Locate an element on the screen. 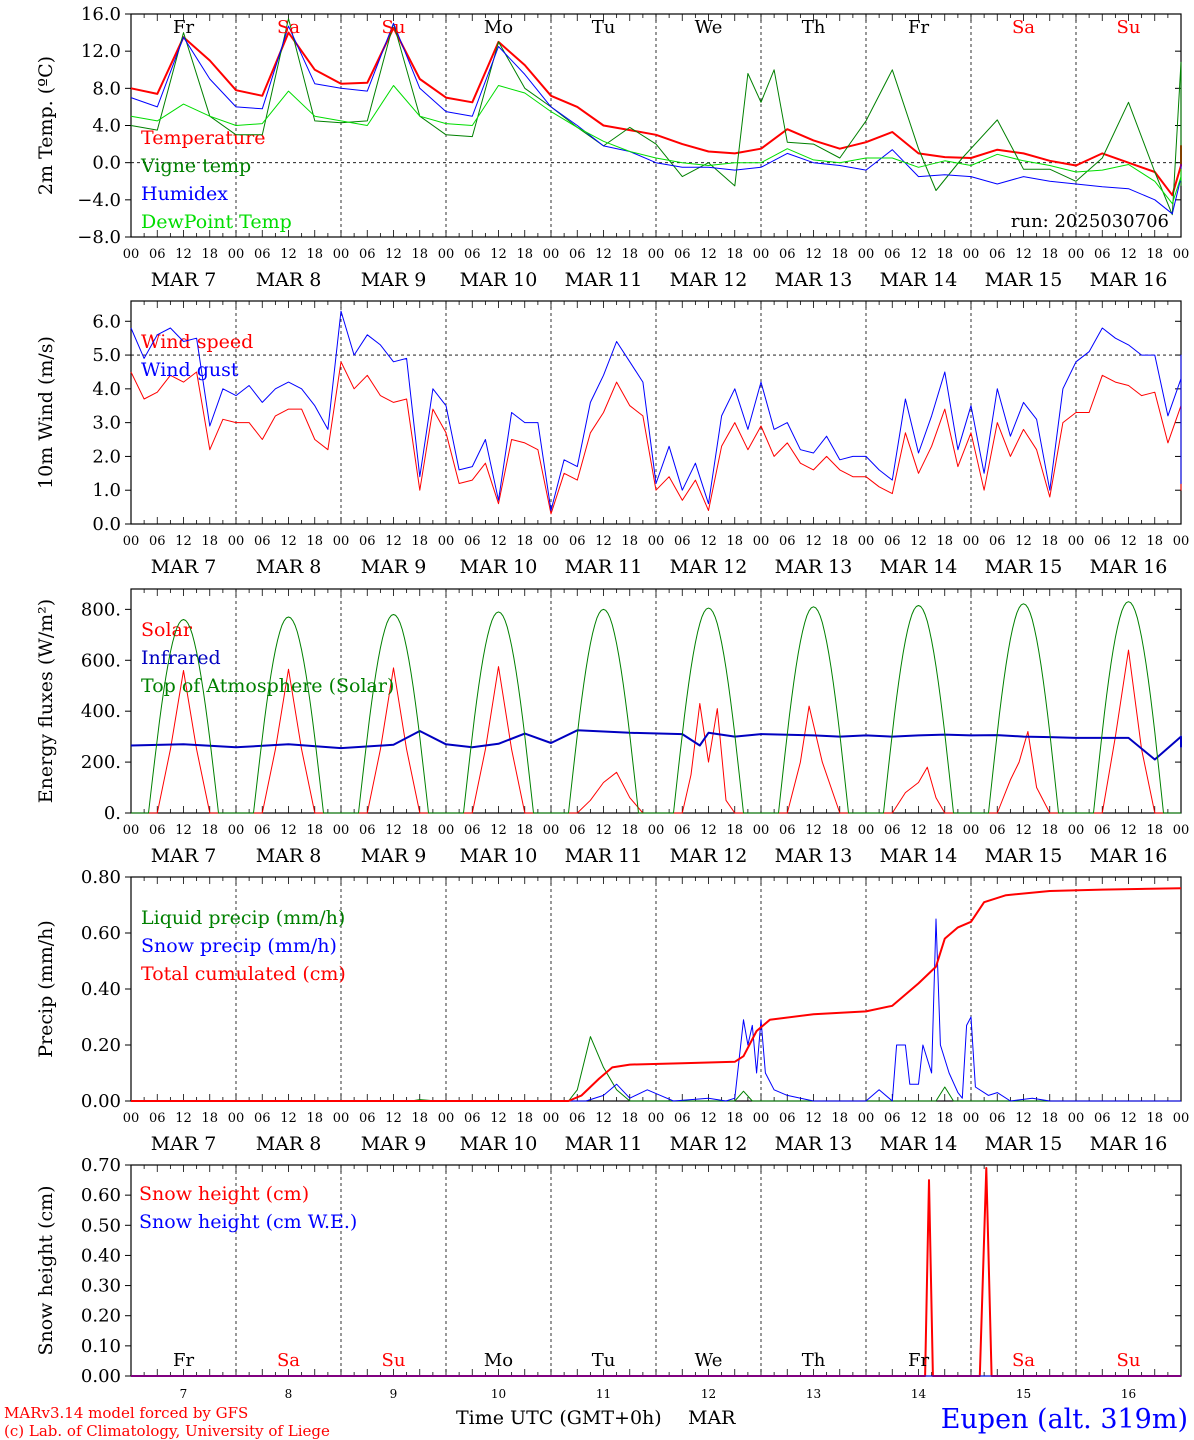 This screenshot has width=1194, height=1440. y-axis-title: Snow height (cm) is located at coordinates (46, 1270).